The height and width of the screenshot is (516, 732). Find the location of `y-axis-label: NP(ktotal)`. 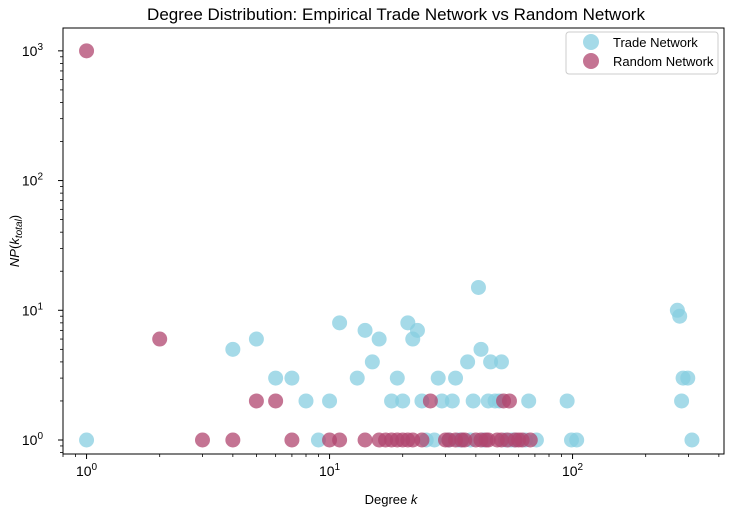

y-axis-label: NP(ktotal) is located at coordinates (16, 241).